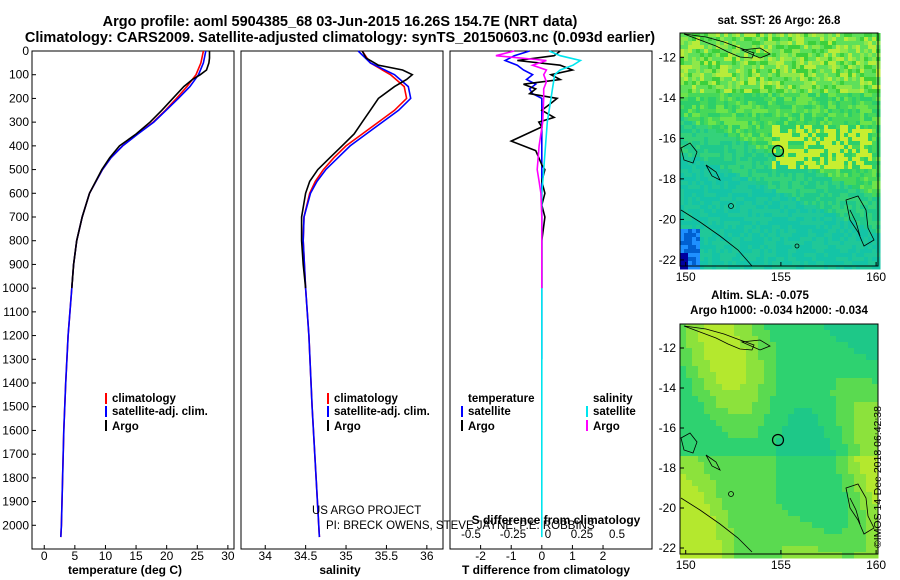  What do you see at coordinates (44, 556) in the screenshot?
I see `x-tick-label: 0` at bounding box center [44, 556].